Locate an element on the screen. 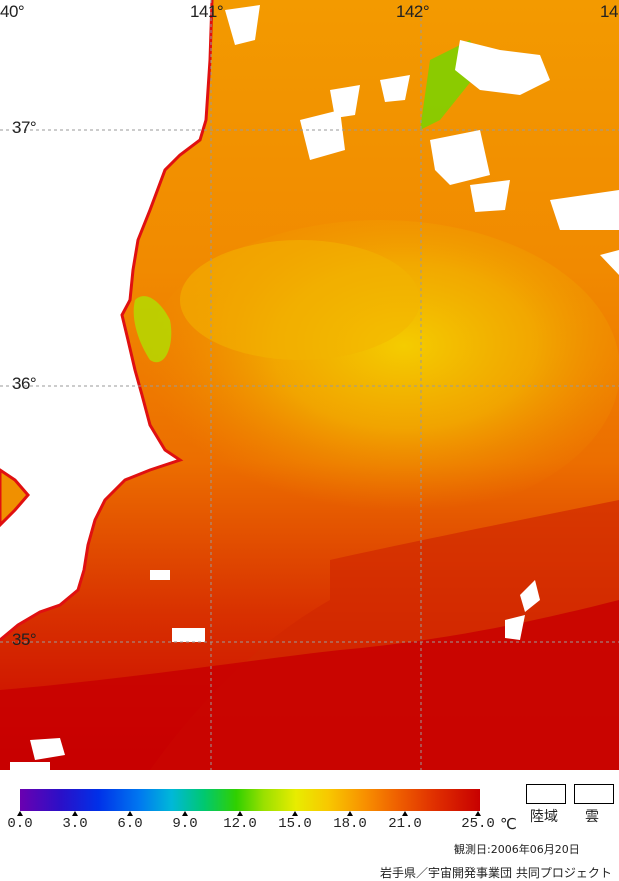 The image size is (619, 881). scale-label: 12.0 is located at coordinates (240, 824).